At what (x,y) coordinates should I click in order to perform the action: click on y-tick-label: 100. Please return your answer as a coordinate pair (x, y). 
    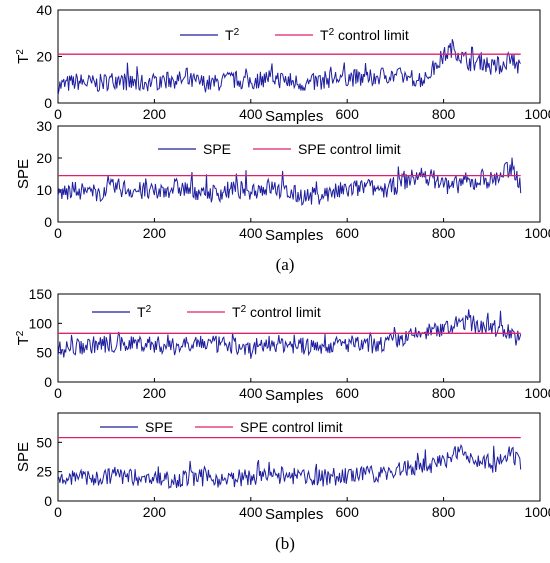
    Looking at the image, I should click on (41, 323).